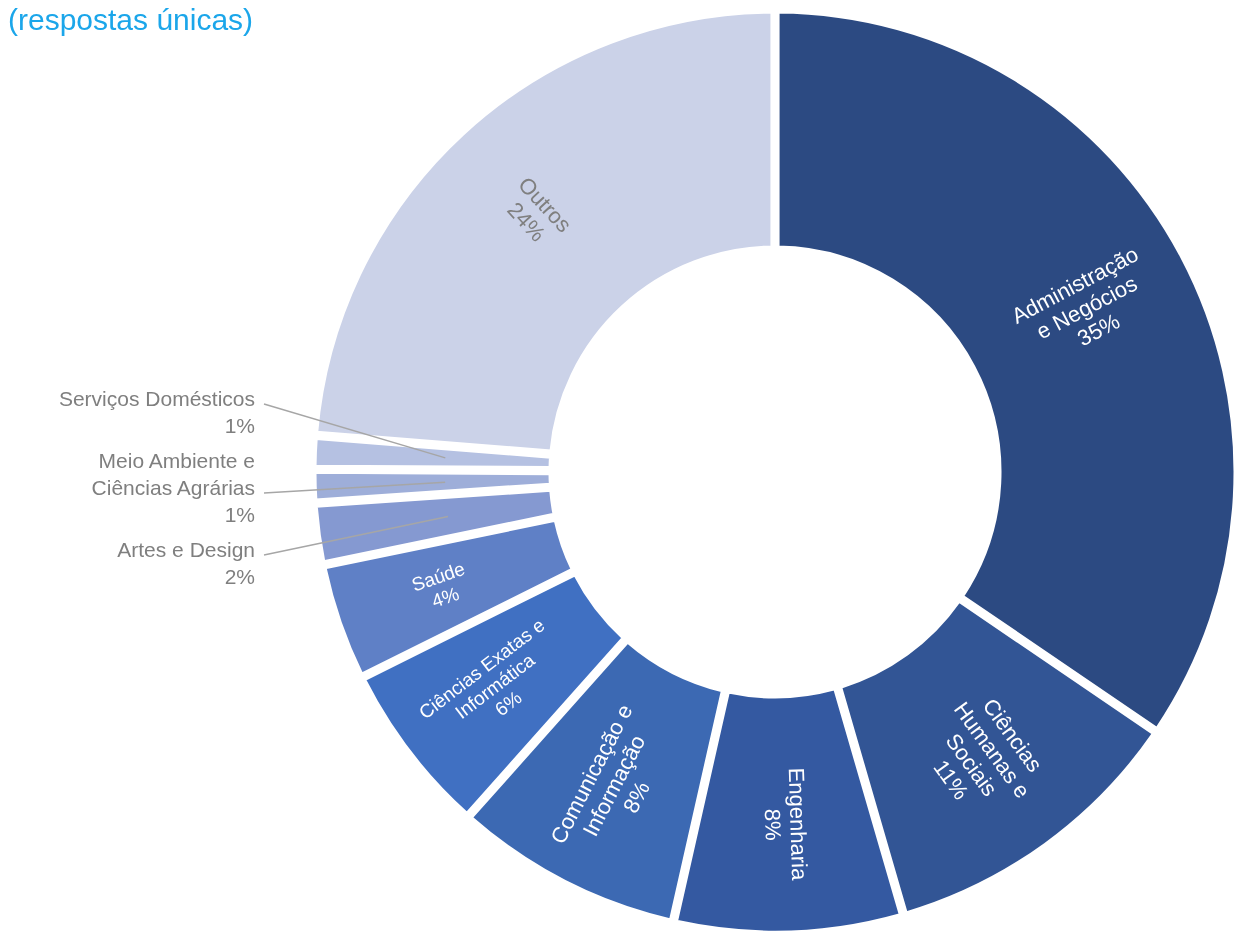 The width and height of the screenshot is (1234, 932). What do you see at coordinates (131, 19) in the screenshot?
I see `chart-title: (respostas únicas)` at bounding box center [131, 19].